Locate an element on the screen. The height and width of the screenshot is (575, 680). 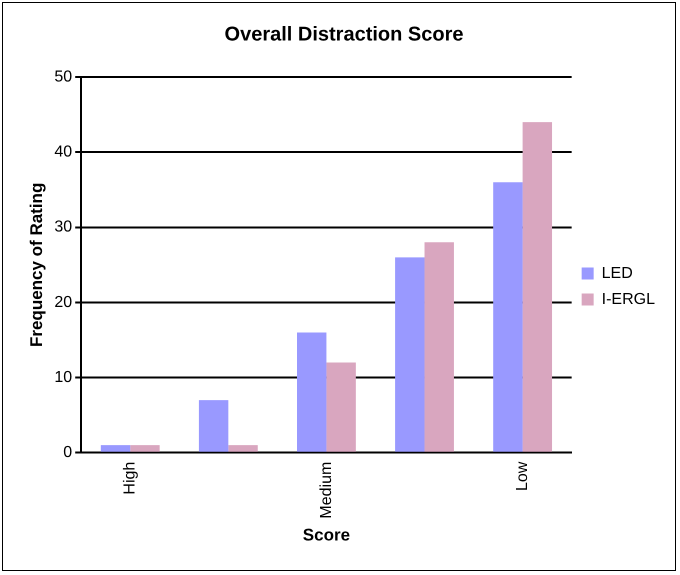
x-tick-label: Low is located at coordinates (523, 476).